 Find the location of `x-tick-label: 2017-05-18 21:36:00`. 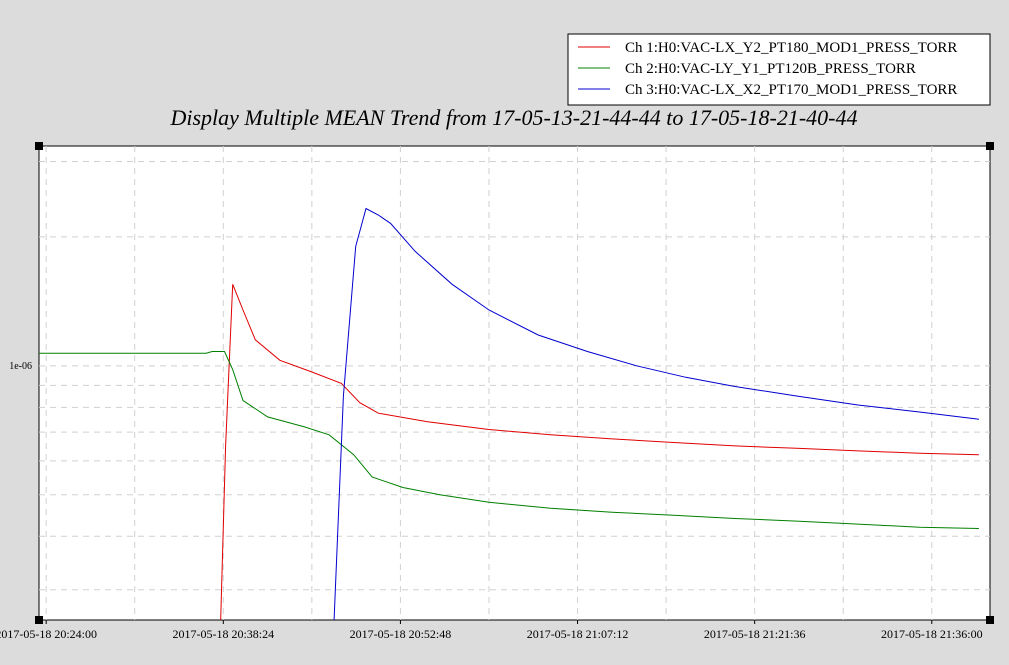

x-tick-label: 2017-05-18 21:36:00 is located at coordinates (932, 634).